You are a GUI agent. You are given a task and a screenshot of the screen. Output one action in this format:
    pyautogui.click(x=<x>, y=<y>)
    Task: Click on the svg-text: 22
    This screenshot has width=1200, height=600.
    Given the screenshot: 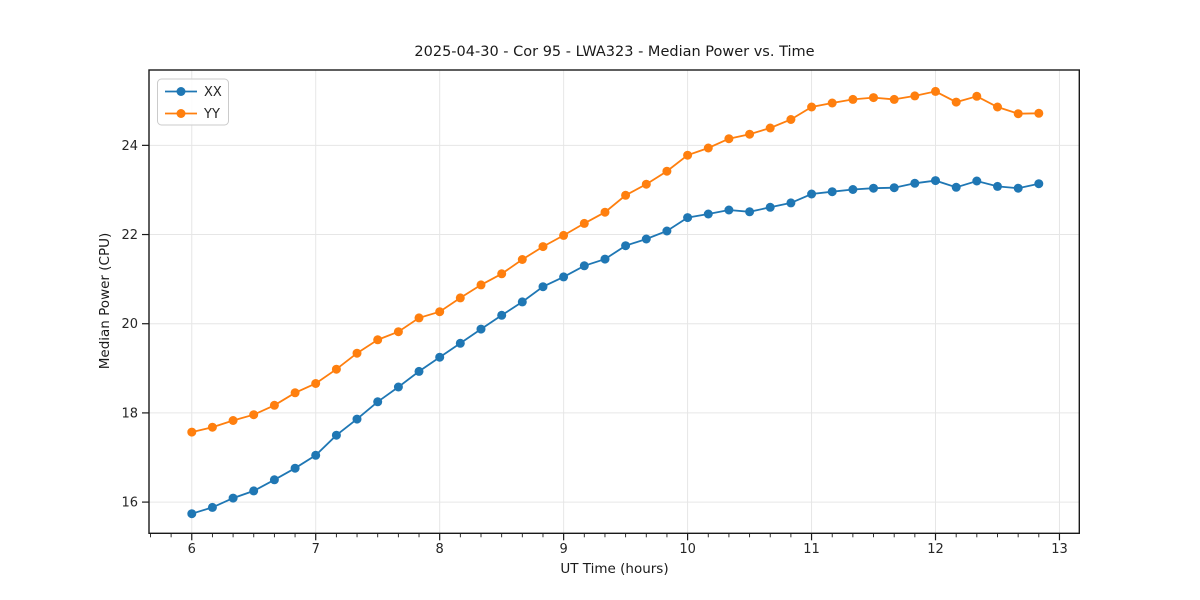 What is the action you would take?
    pyautogui.click(x=129, y=235)
    